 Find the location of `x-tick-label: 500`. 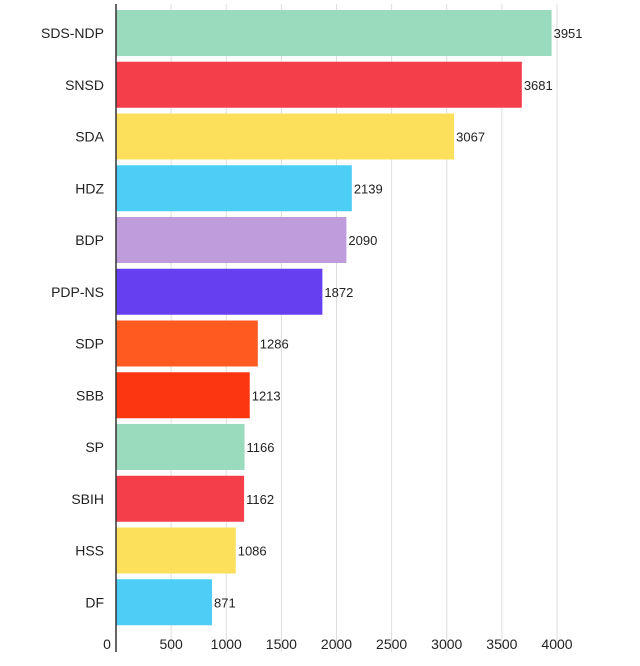

x-tick-label: 500 is located at coordinates (171, 644).